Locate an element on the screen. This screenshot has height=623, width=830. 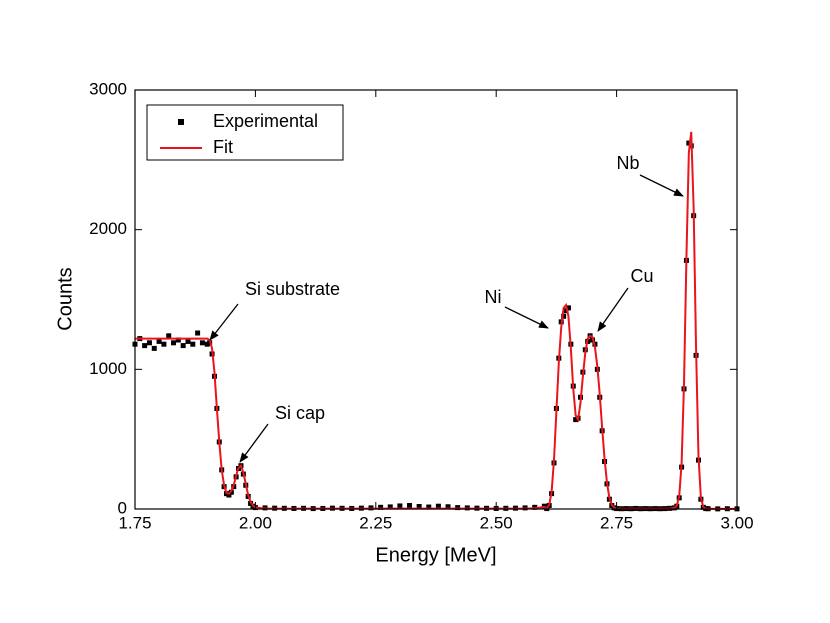
y-tick-label: 3000 is located at coordinates (108, 88).